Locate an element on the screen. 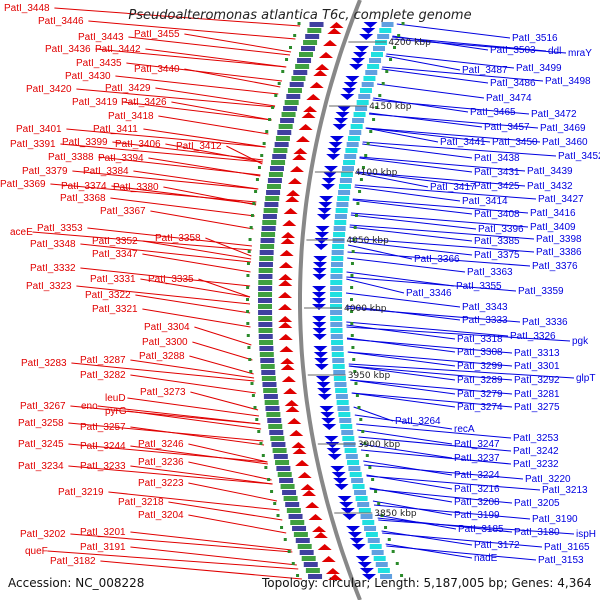 The width and height of the screenshot is (600, 600). right-gene-label: PatI_3503 is located at coordinates (513, 50).